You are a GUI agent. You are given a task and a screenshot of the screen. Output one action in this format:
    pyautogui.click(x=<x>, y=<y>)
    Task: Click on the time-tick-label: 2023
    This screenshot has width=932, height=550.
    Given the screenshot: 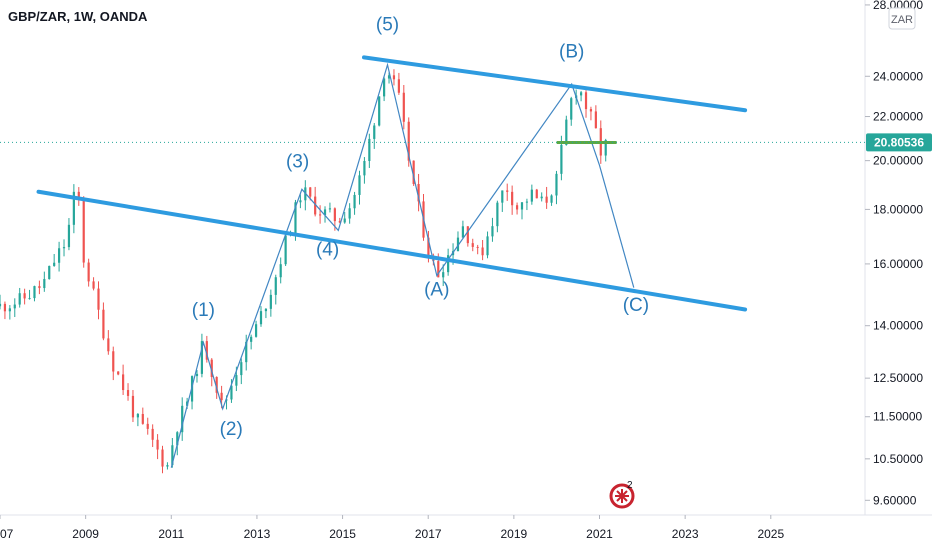 What is the action you would take?
    pyautogui.click(x=685, y=534)
    